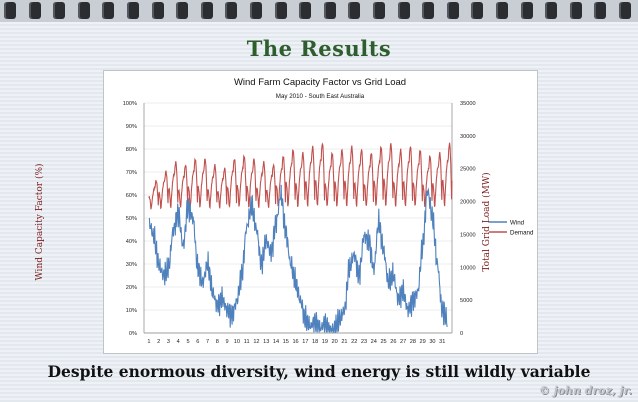 Image resolution: width=638 pixels, height=402 pixels. What do you see at coordinates (131, 127) in the screenshot?
I see `y-left-tick-label: 90%` at bounding box center [131, 127].